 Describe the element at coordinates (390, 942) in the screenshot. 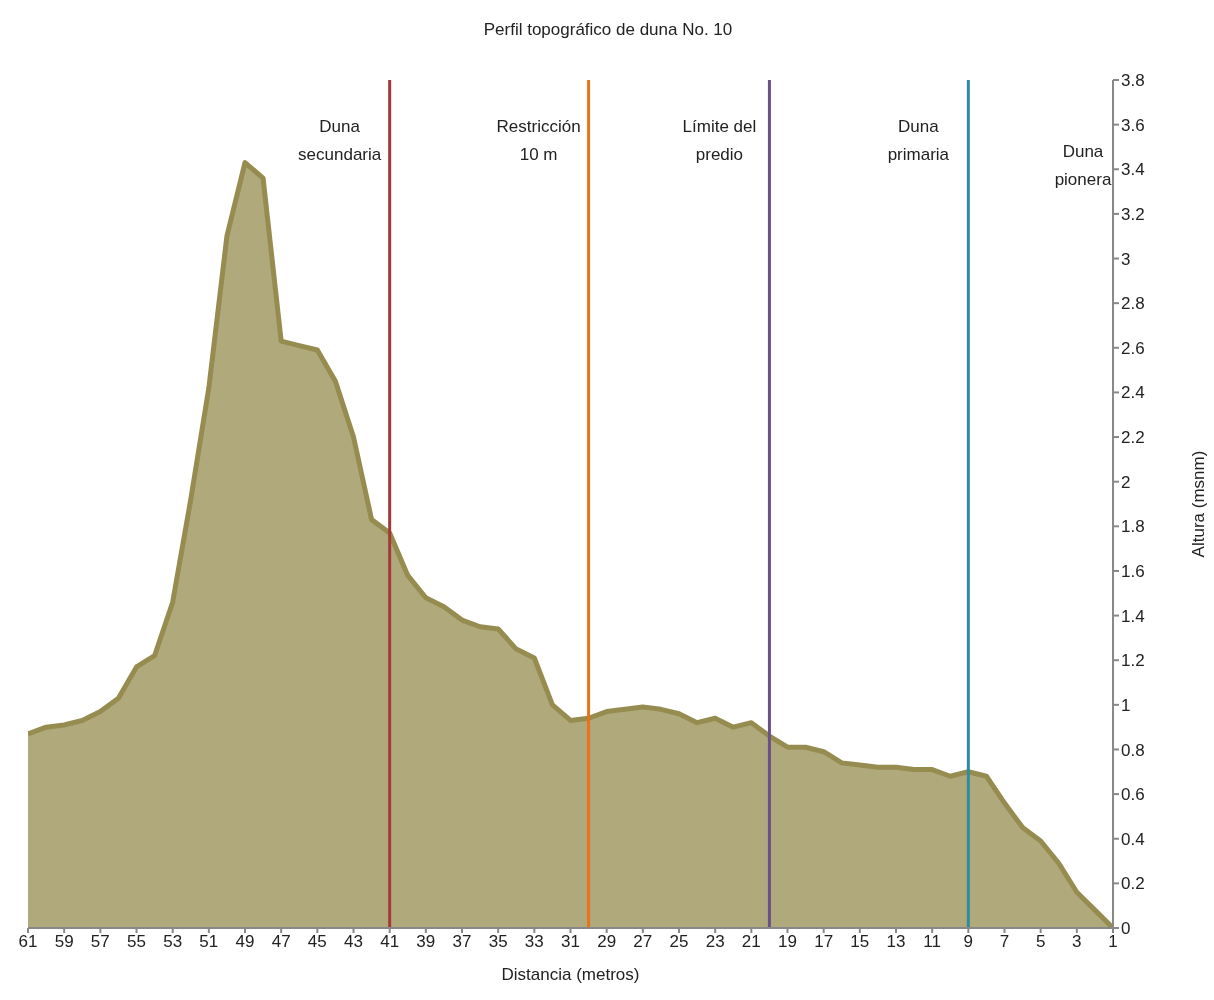

I see `x-tick-label: 41` at that location.